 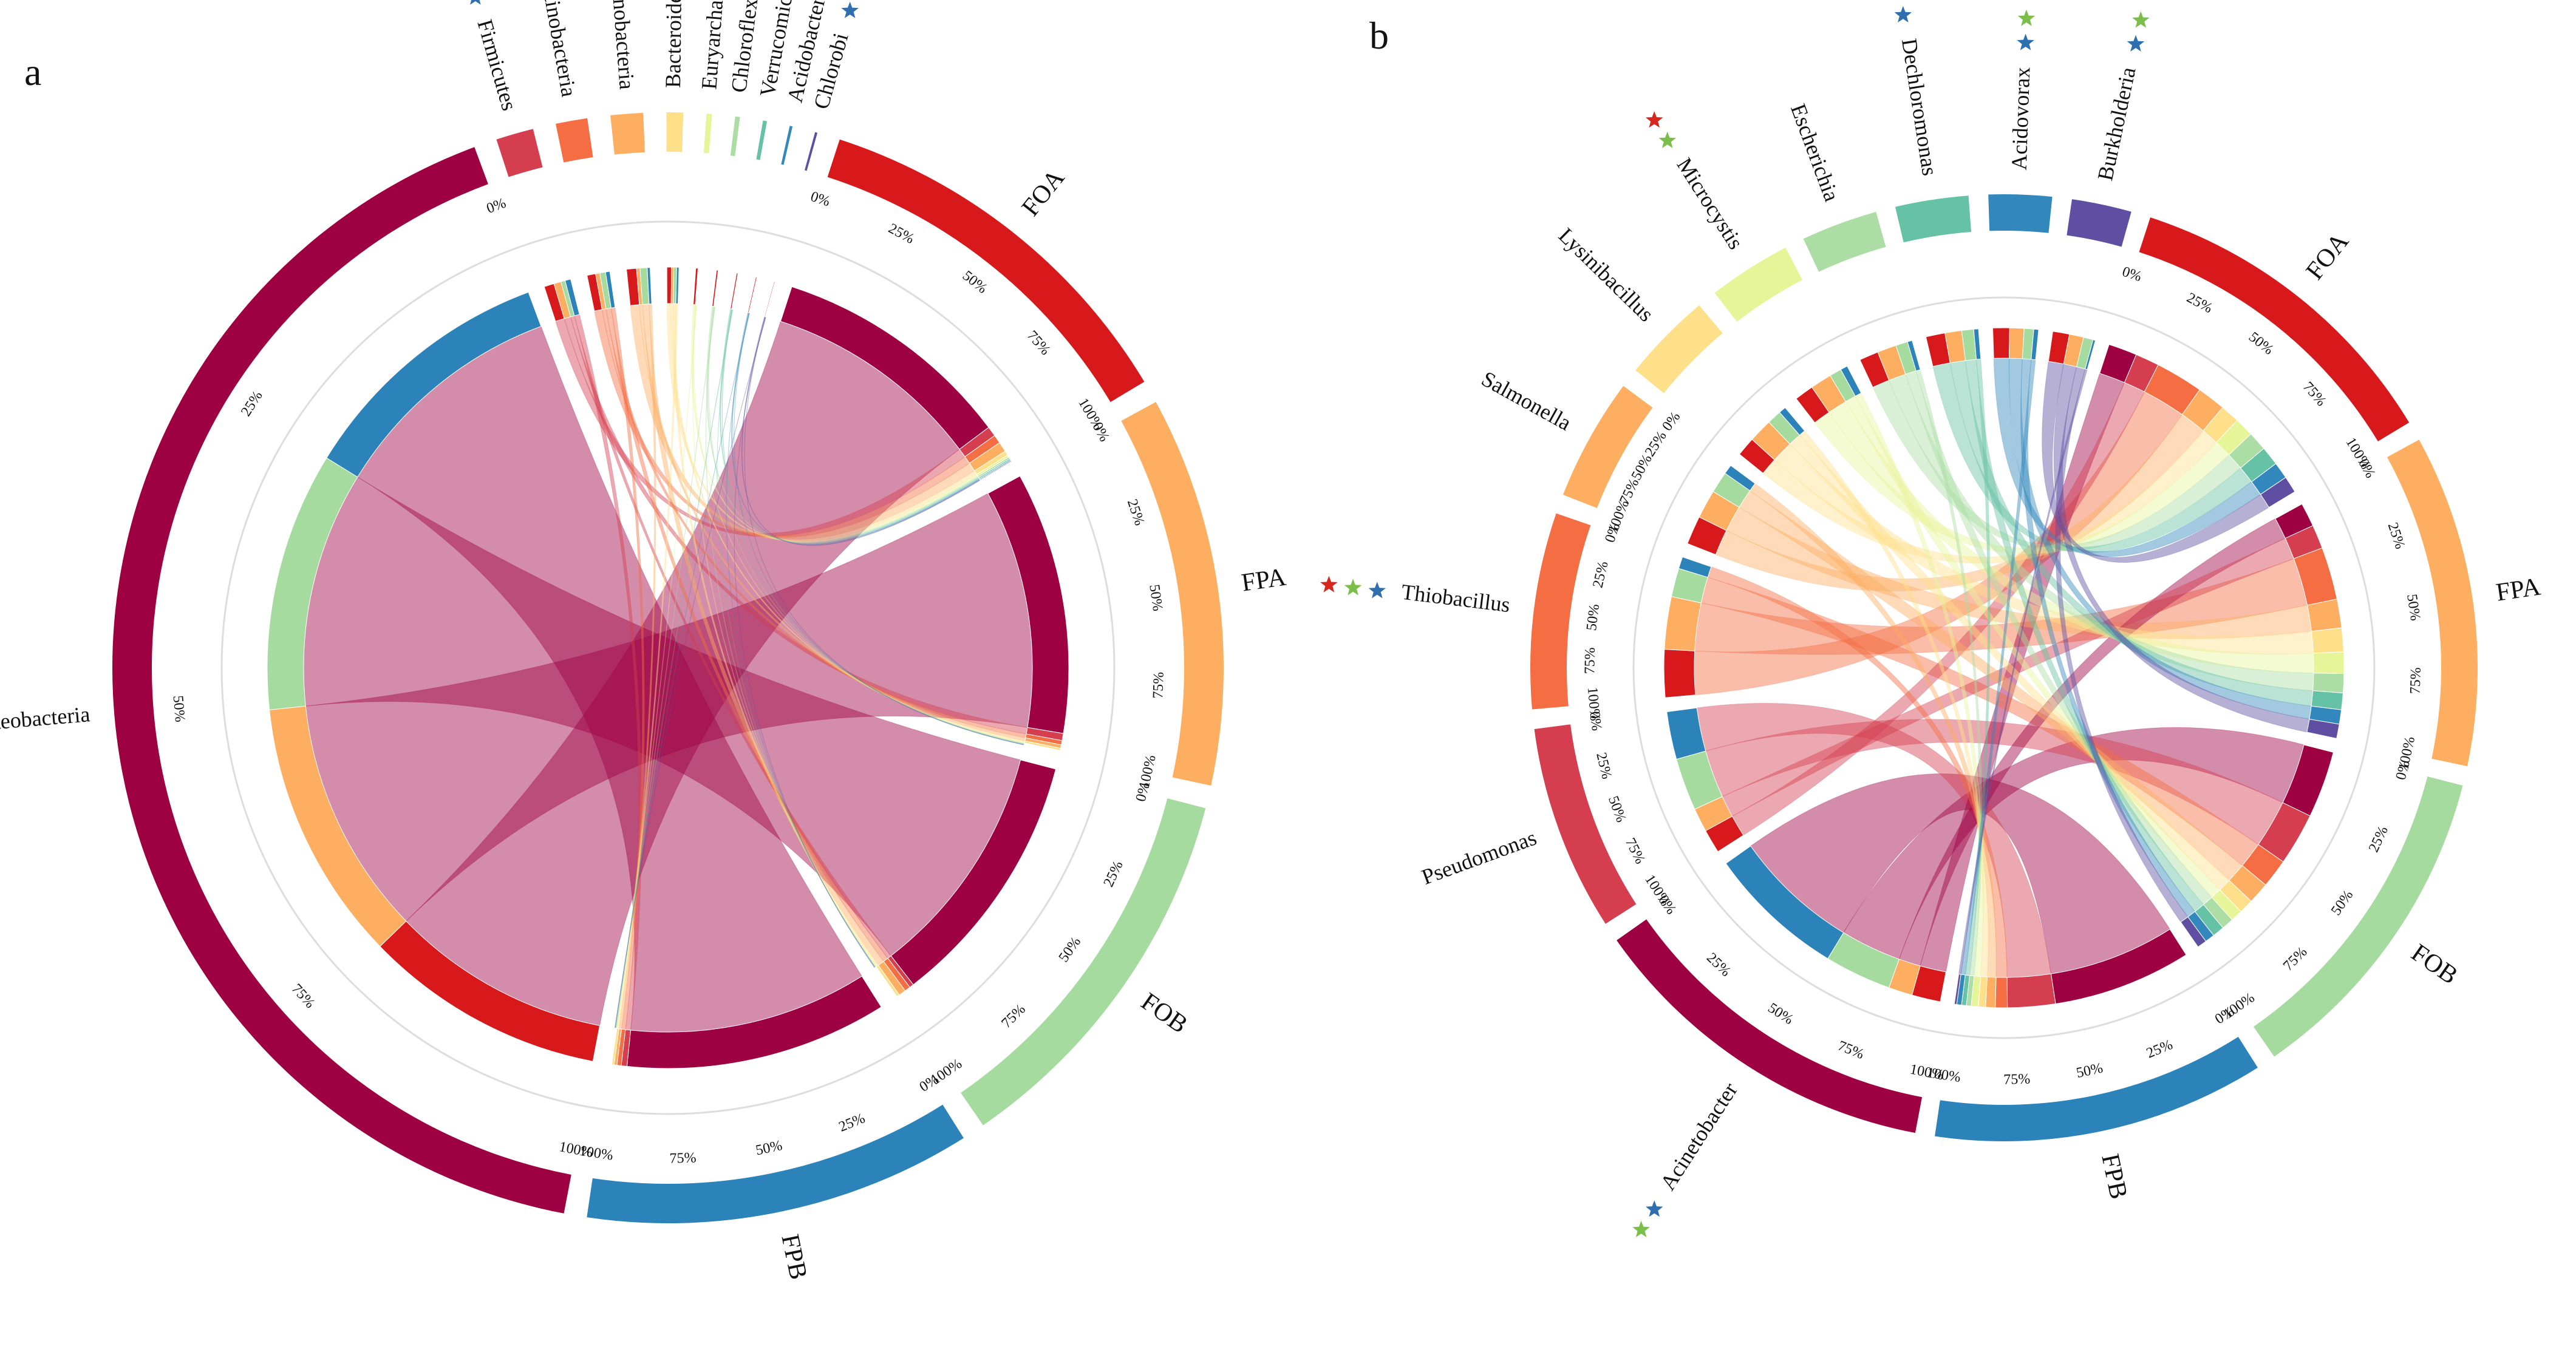 I want to click on member-arc-bacteroidetes, so click(x=675, y=132).